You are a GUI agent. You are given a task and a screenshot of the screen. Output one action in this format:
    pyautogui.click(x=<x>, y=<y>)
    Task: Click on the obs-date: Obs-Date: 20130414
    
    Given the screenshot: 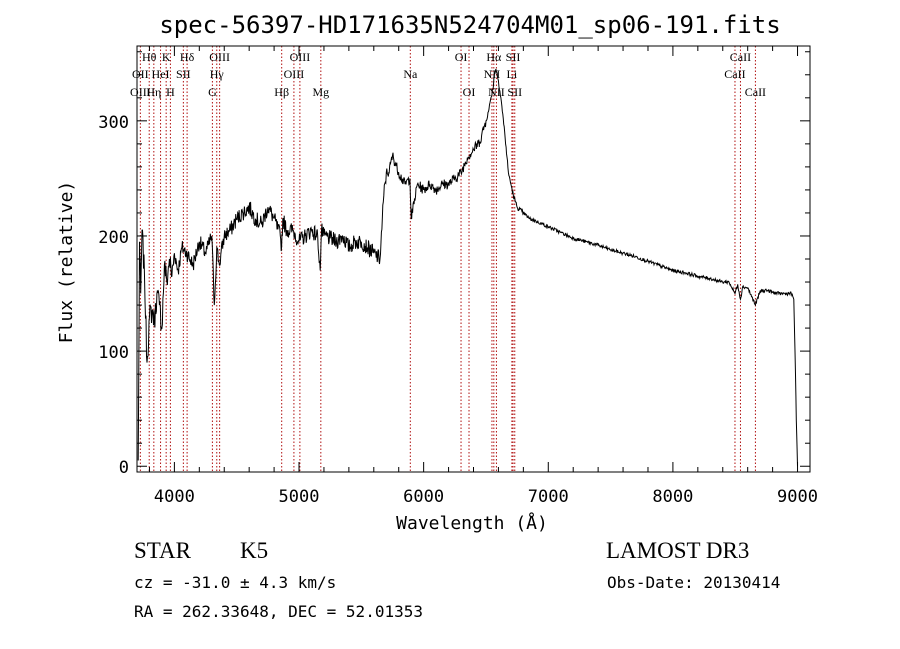 What is the action you would take?
    pyautogui.click(x=694, y=582)
    